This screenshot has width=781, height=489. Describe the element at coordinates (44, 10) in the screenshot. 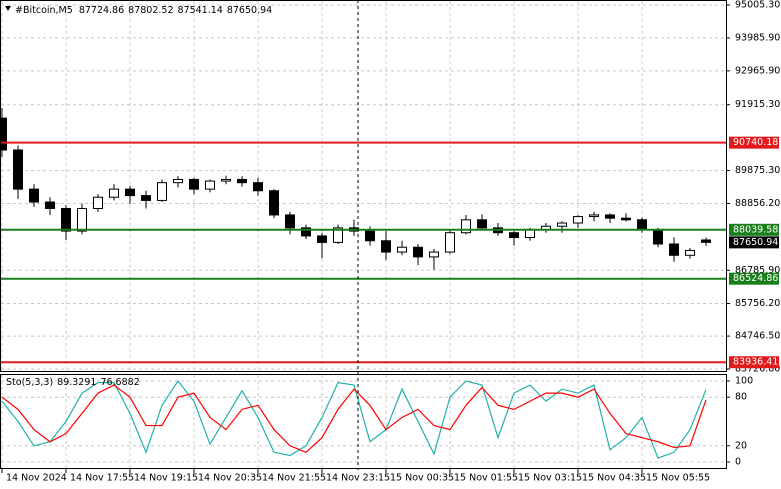

I see `symbol: #Bitcoin,M5` at that location.